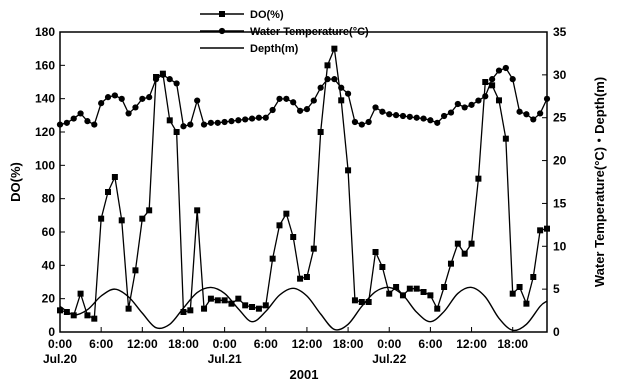 Image resolution: width=630 pixels, height=385 pixels. I want to click on y-tick-label: 120, so click(45, 132).